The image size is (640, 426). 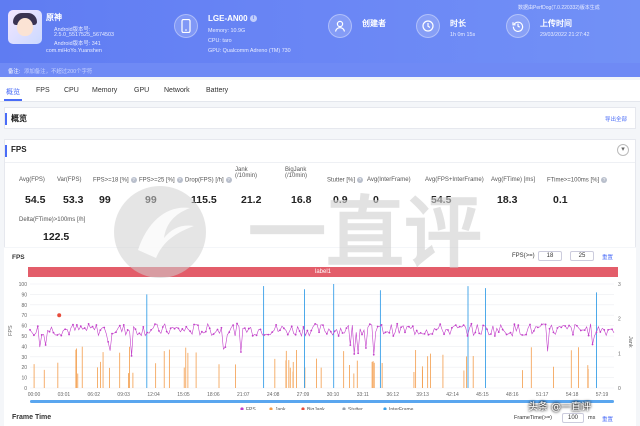 I want to click on y-tick-label: 60, so click(x=24, y=327).